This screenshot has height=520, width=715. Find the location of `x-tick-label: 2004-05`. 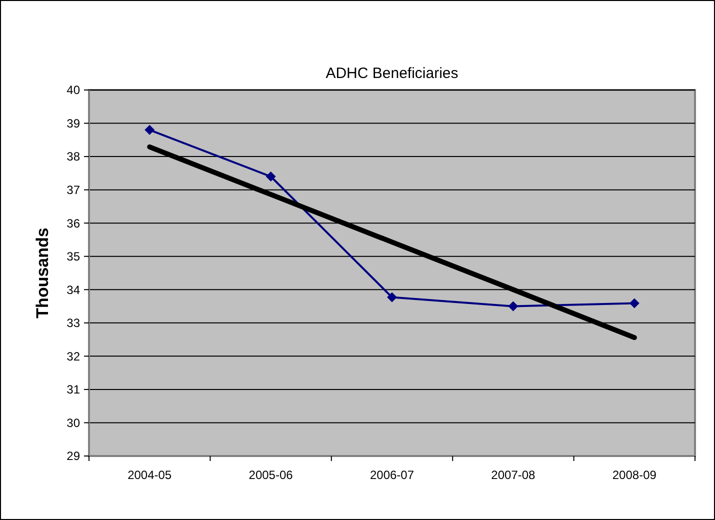

x-tick-label: 2004-05 is located at coordinates (150, 475).